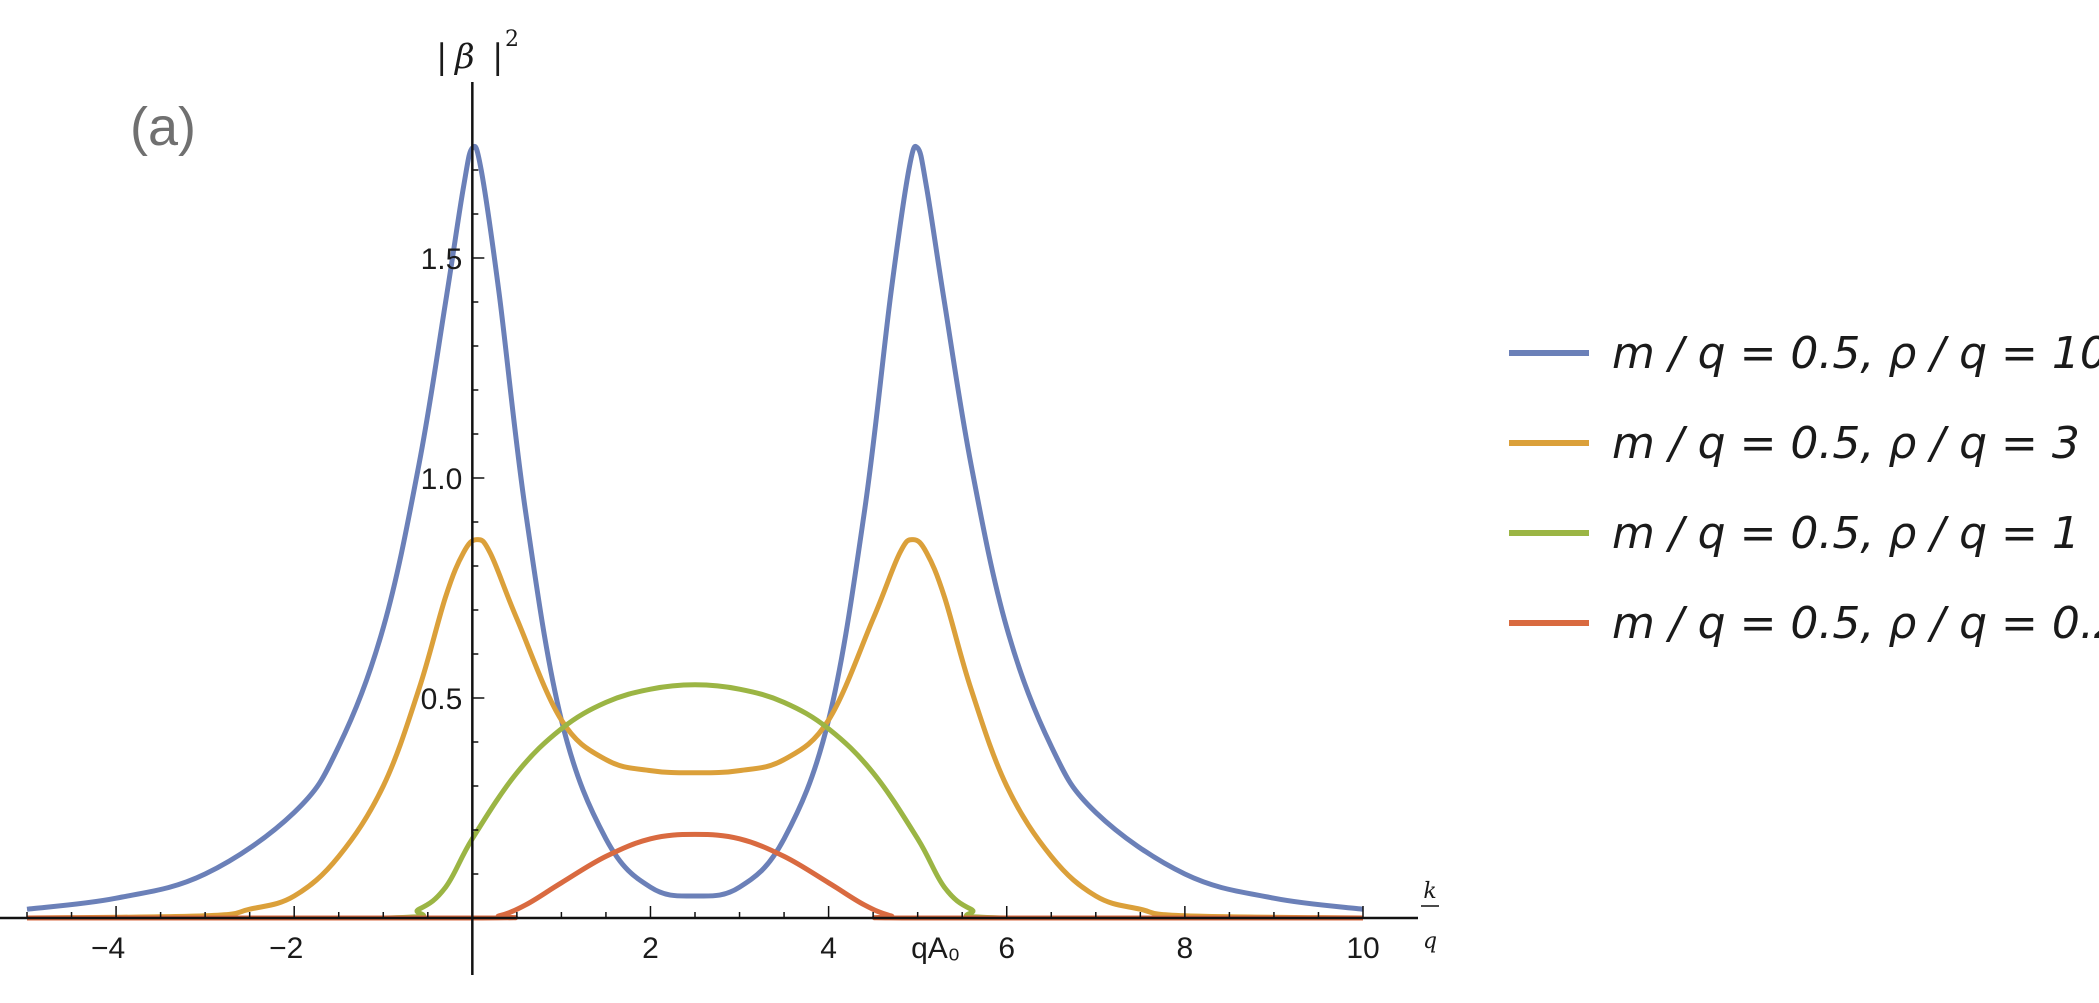  I want to click on legend-label-4: m / q = 0.5, ρ / q = 0.2, so click(1855, 623).